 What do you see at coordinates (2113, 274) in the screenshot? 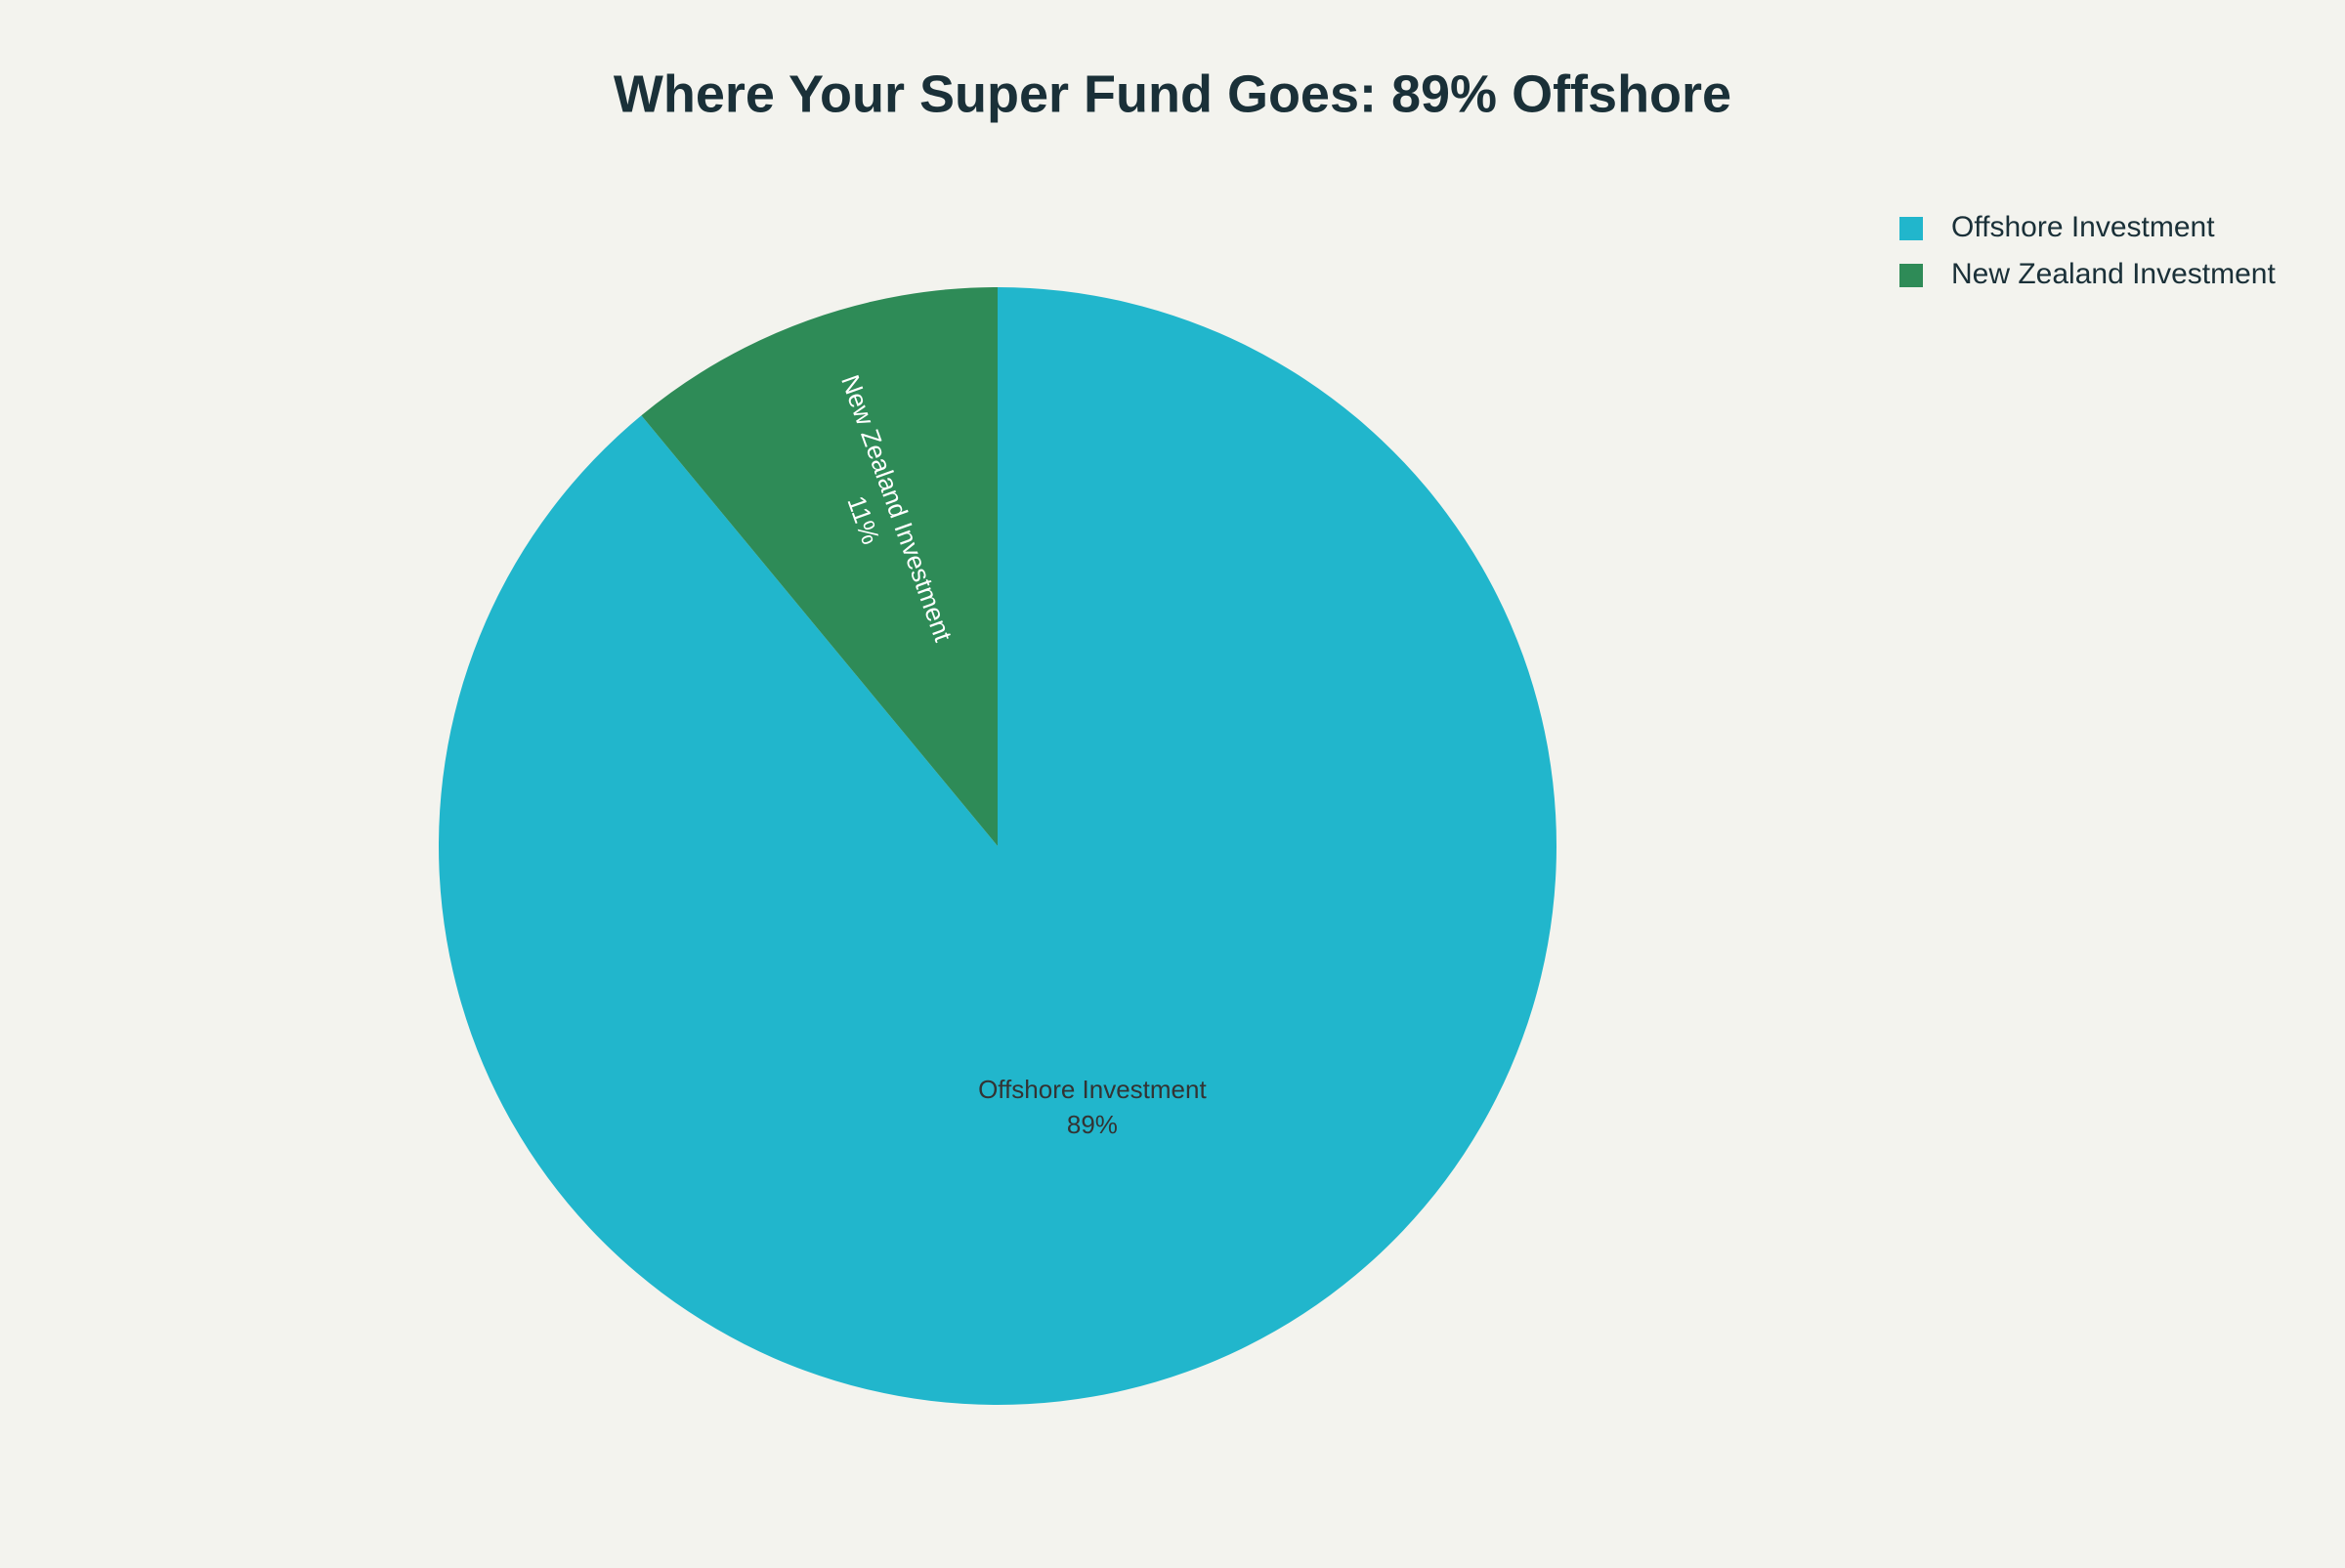
I see `legend-label: New Zealand Investment` at bounding box center [2113, 274].